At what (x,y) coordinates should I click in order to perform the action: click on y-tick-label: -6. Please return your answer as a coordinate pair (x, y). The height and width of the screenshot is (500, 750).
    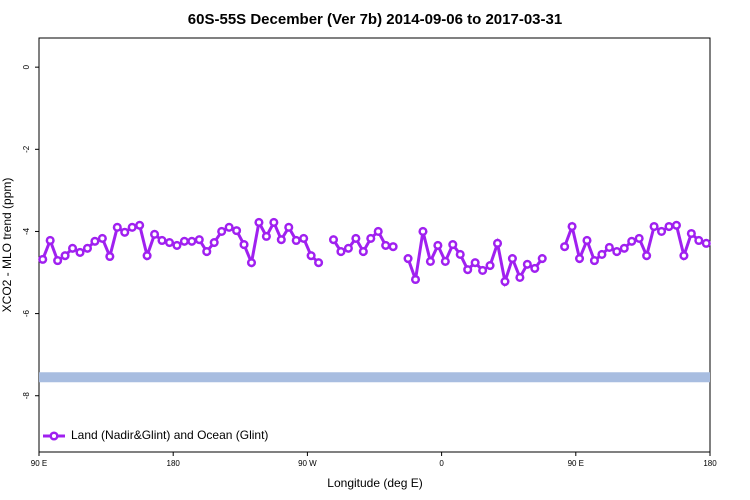
    Looking at the image, I should click on (26, 313).